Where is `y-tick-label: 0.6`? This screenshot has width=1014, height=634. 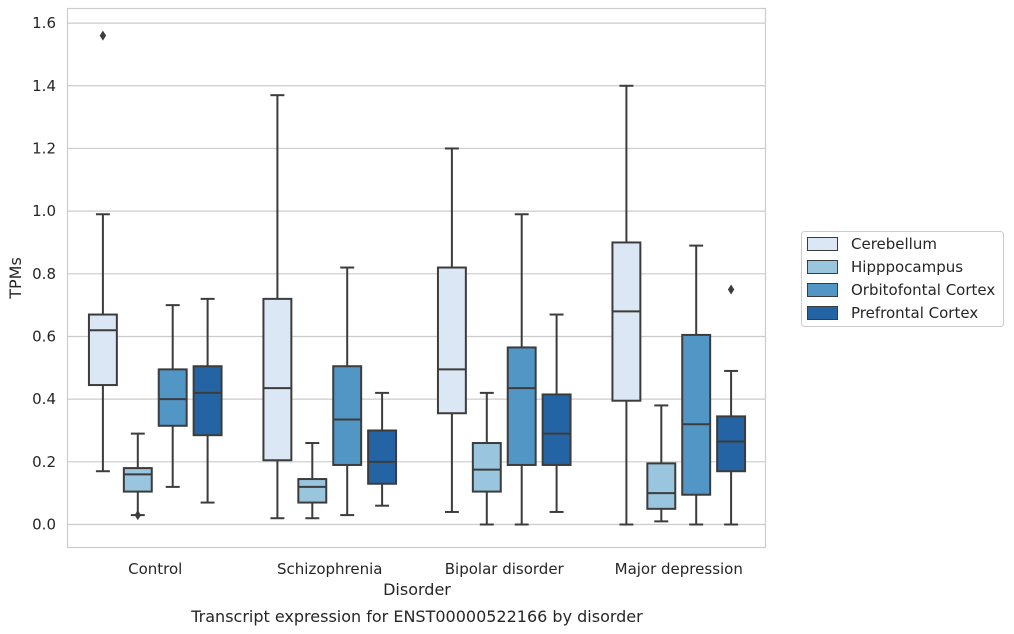 y-tick-label: 0.6 is located at coordinates (44, 336).